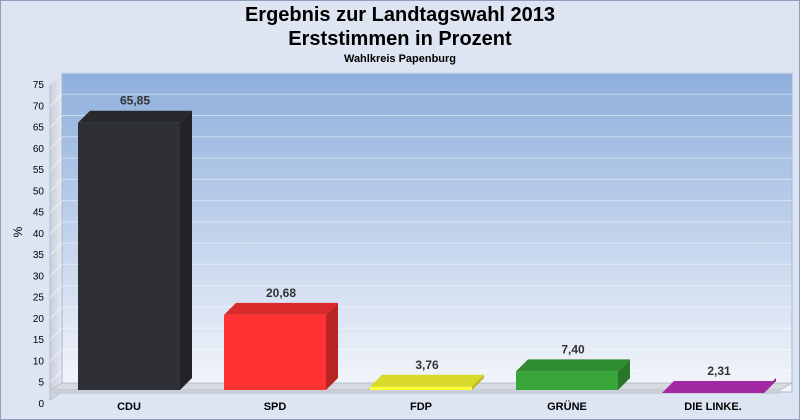 The height and width of the screenshot is (420, 800). Describe the element at coordinates (39, 149) in the screenshot. I see `y-tick-label: 60` at that location.